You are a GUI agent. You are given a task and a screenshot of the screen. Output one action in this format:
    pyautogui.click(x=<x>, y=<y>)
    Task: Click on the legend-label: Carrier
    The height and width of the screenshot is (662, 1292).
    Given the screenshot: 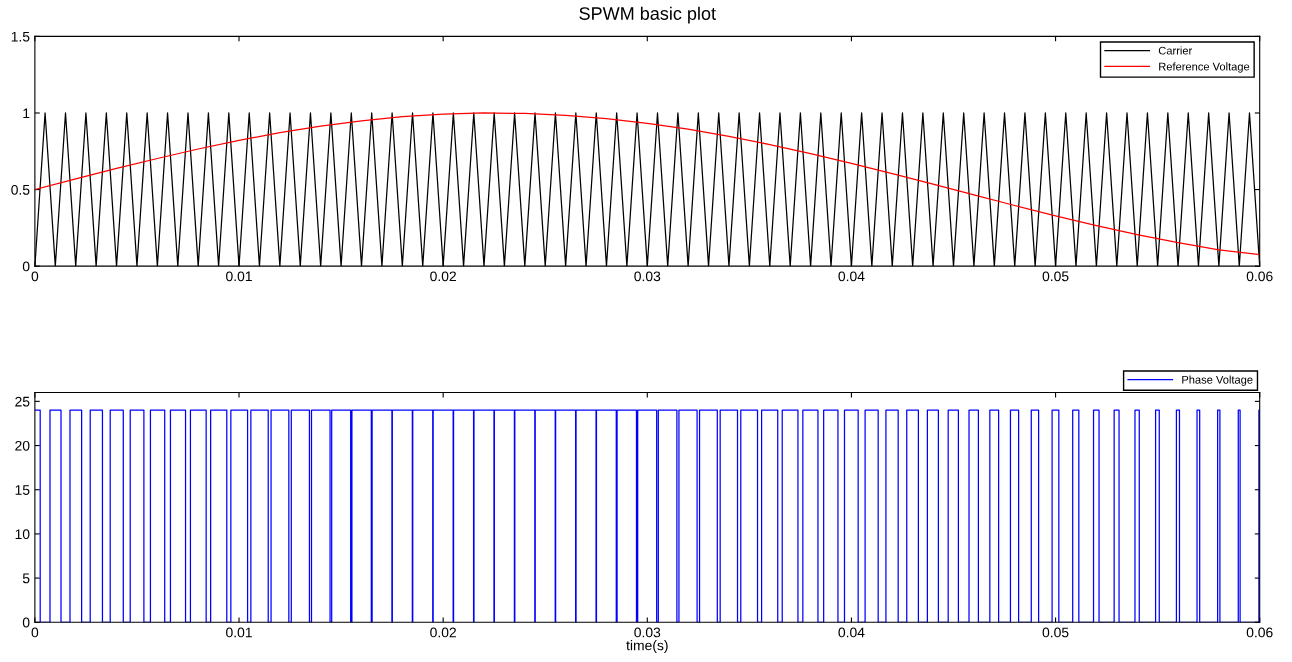 What is the action you would take?
    pyautogui.click(x=1175, y=50)
    